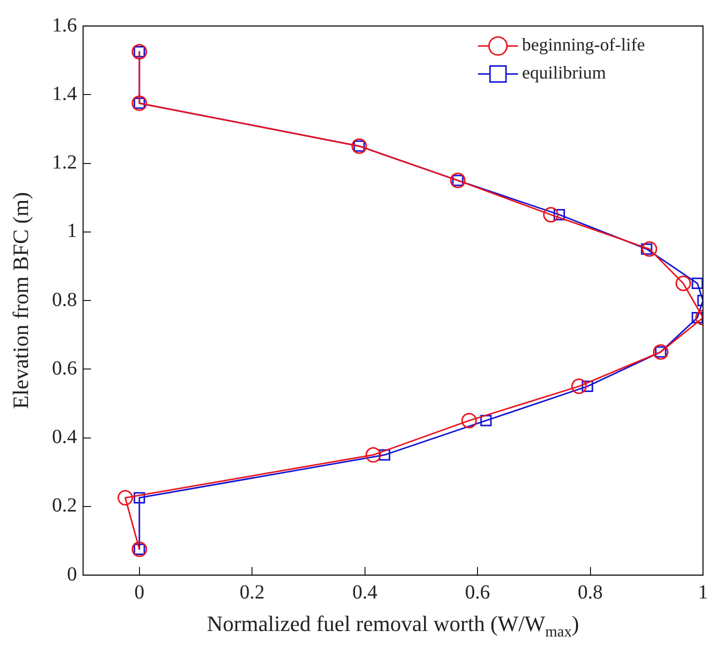 The height and width of the screenshot is (659, 722). What do you see at coordinates (72, 574) in the screenshot?
I see `y-tick-label: 0` at bounding box center [72, 574].